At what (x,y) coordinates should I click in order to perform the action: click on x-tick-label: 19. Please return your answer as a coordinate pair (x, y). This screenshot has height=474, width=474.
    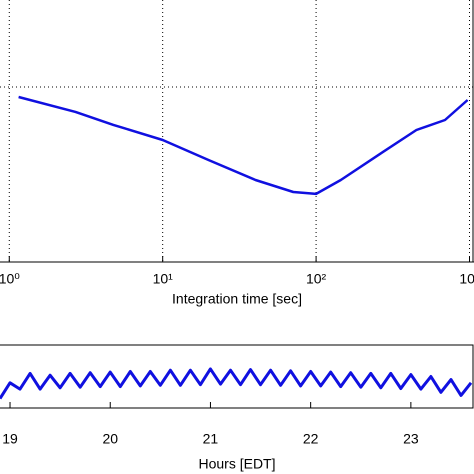
    Looking at the image, I should click on (10, 439).